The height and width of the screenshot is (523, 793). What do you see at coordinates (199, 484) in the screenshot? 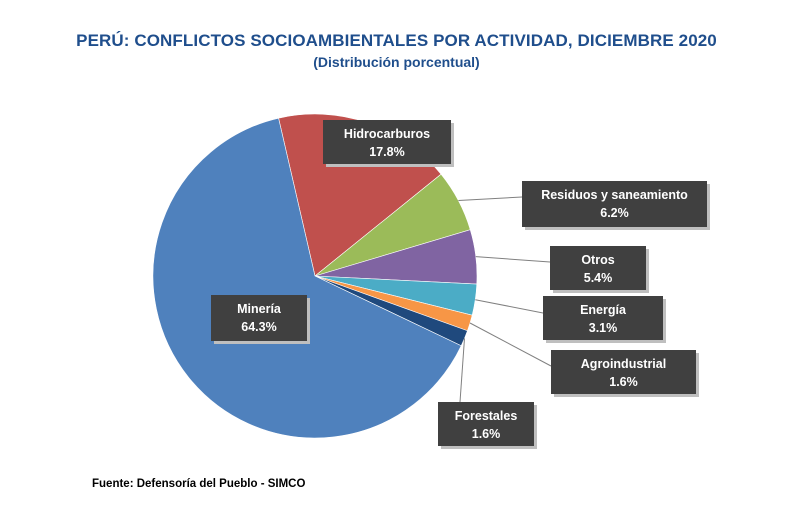
I see `source-note: Fuente: Defensoría del Pueblo - SIMCO` at bounding box center [199, 484].